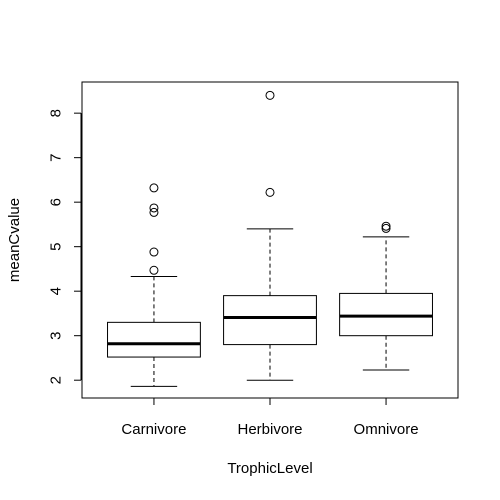  I want to click on y-axis-label: meanCvalue, so click(14, 240).